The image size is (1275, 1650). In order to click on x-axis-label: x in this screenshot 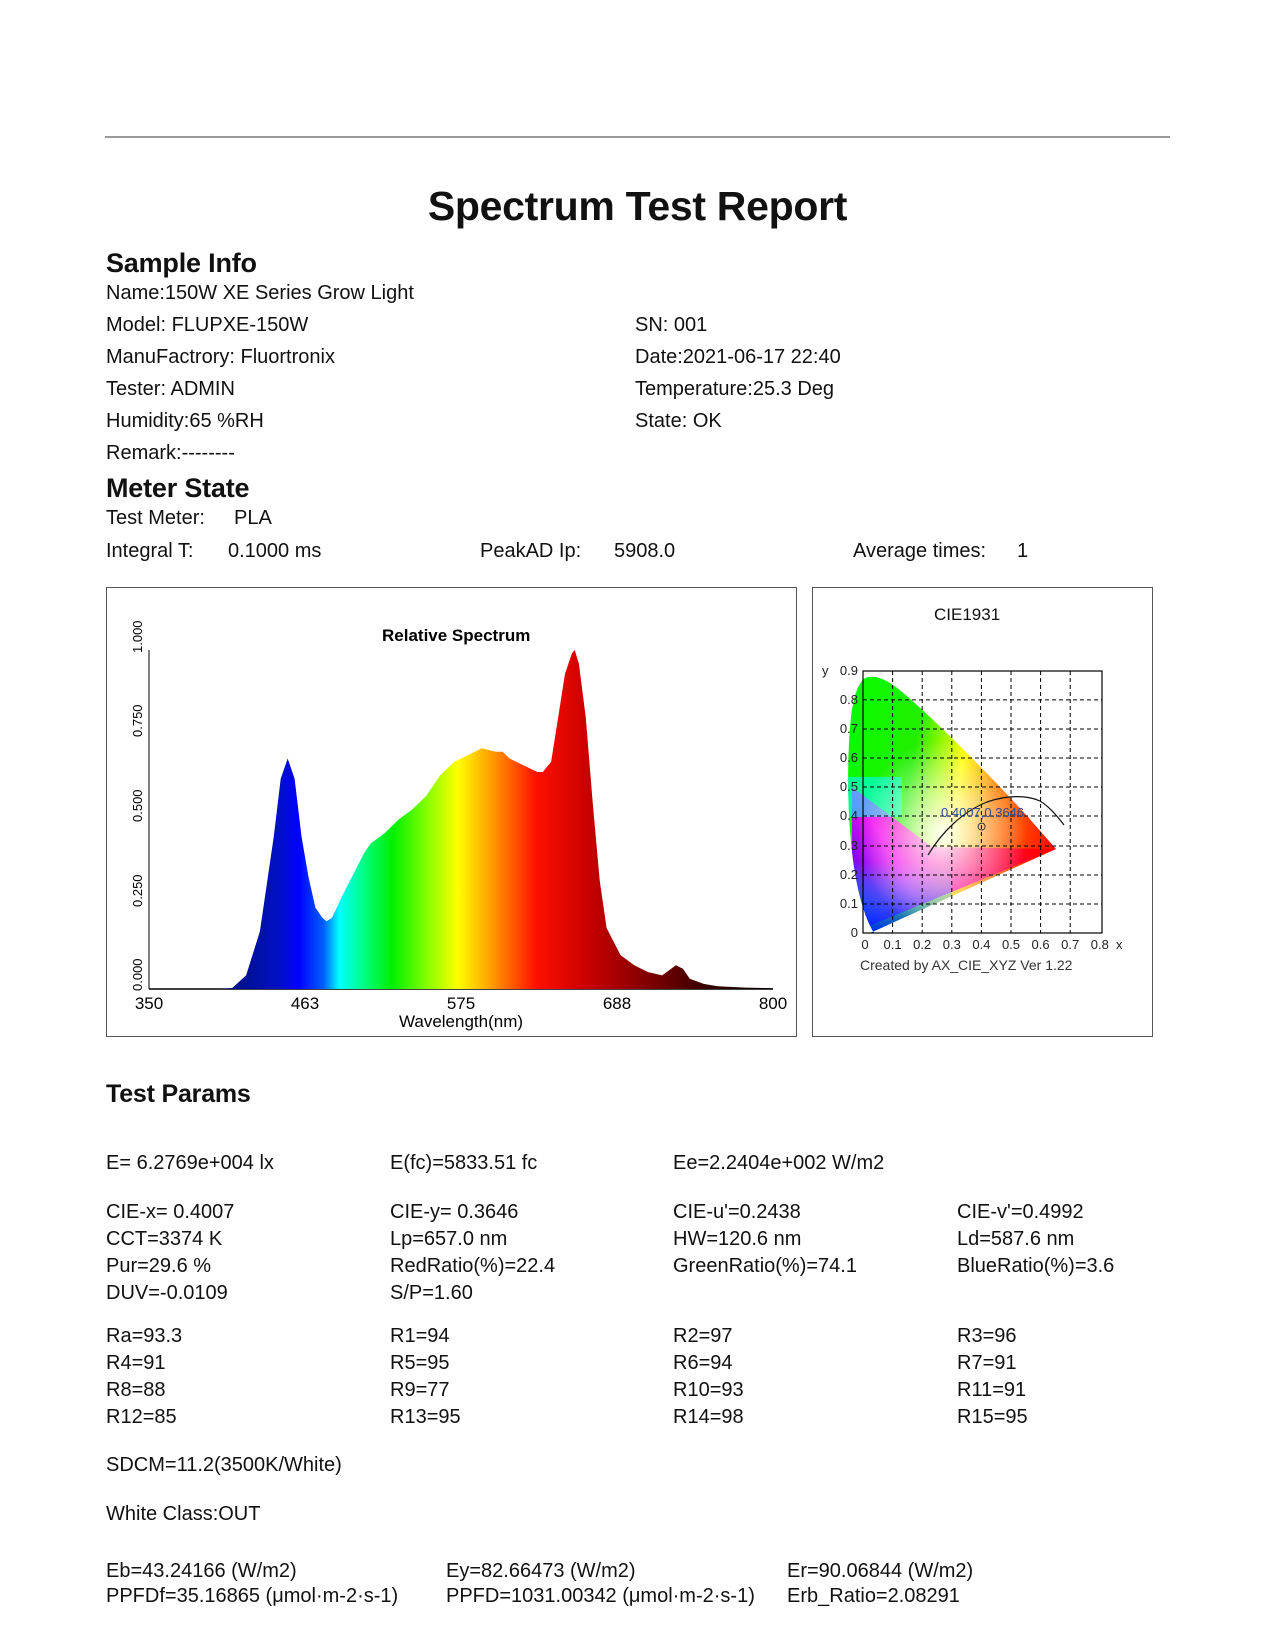, I will do `click(1119, 944)`.